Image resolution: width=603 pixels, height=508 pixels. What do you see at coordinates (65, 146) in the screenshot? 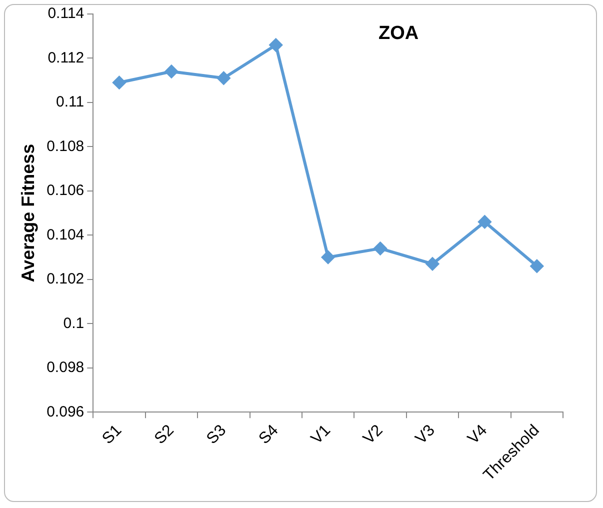
I see `y-tick-label: 0.108` at bounding box center [65, 146].